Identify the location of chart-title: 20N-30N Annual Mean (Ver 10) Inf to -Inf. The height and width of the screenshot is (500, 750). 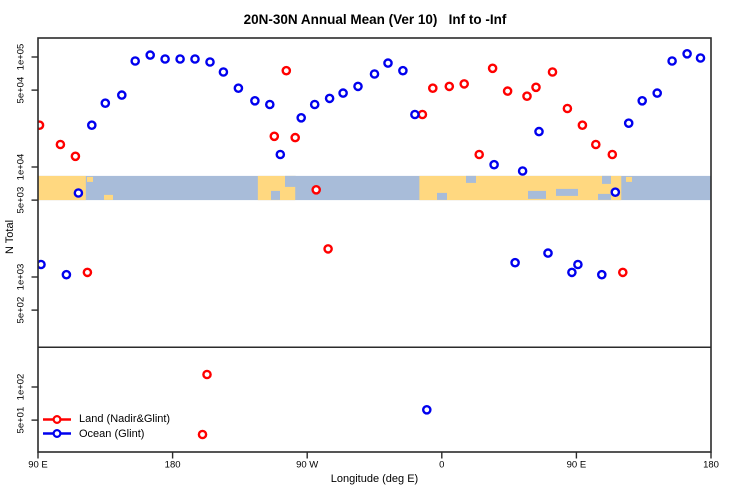
(375, 19).